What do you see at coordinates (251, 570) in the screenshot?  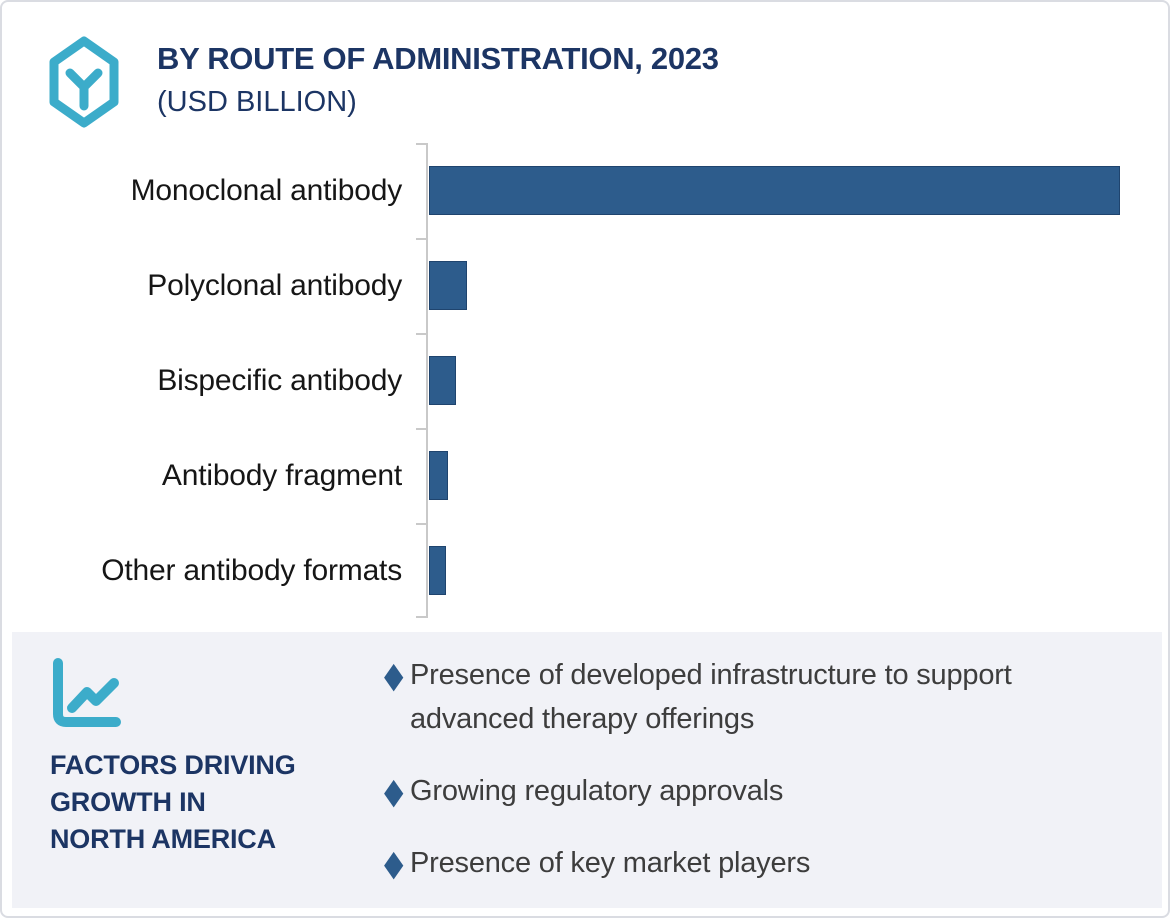 I see `category-label: Other antibody formats` at bounding box center [251, 570].